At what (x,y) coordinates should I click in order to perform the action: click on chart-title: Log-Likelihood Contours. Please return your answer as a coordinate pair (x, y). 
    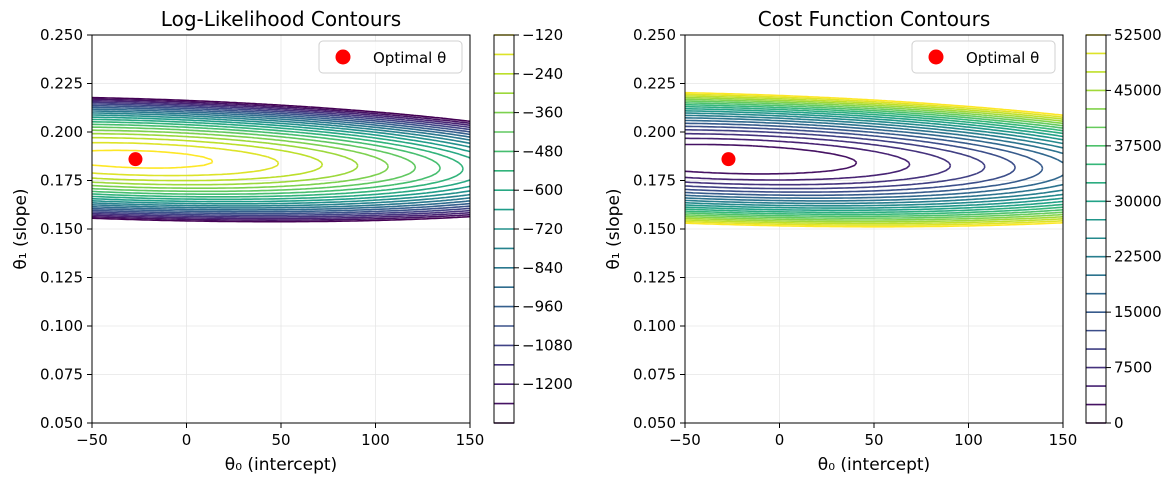
    Looking at the image, I should click on (281, 19).